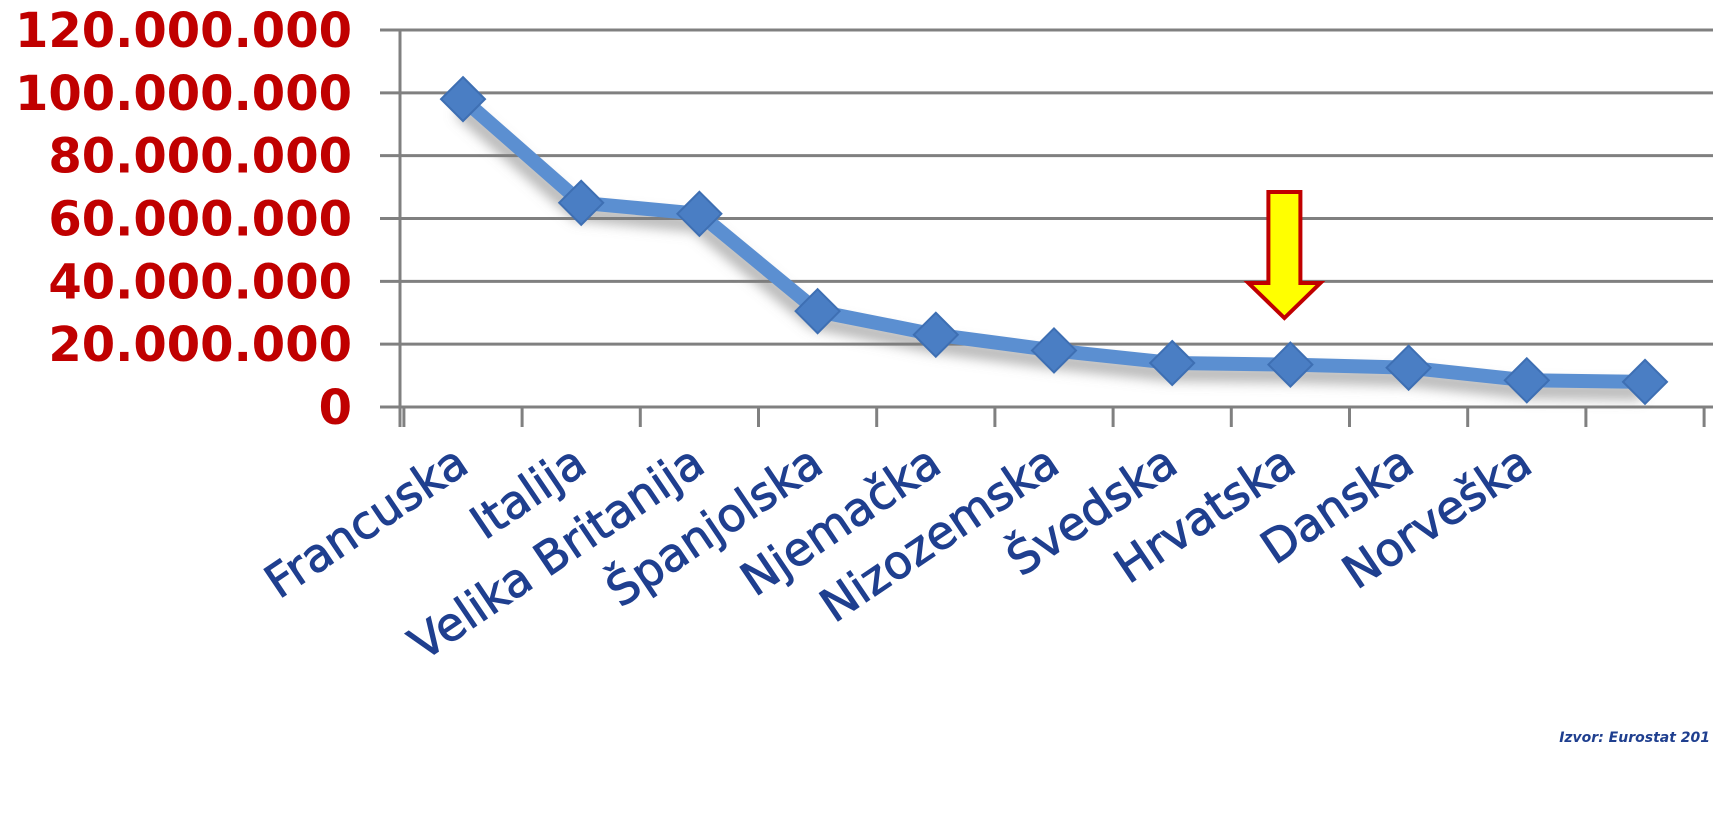 This screenshot has height=818, width=1713. What do you see at coordinates (200, 220) in the screenshot?
I see `y-tick-label: 60.000.000` at bounding box center [200, 220].